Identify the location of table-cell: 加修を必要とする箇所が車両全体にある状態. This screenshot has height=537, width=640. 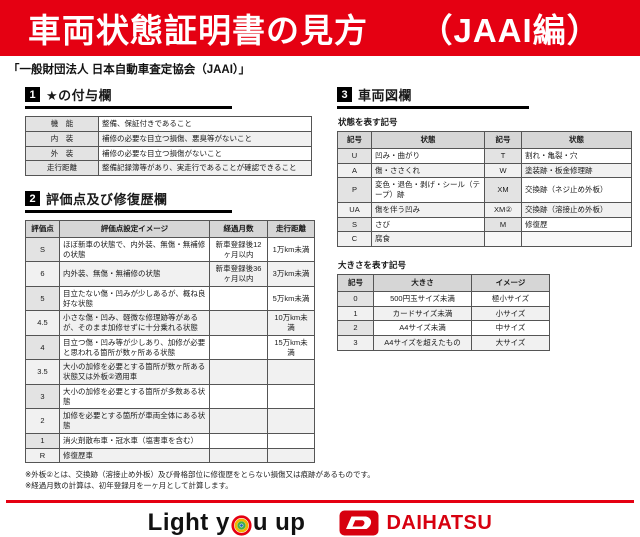
(134, 421).